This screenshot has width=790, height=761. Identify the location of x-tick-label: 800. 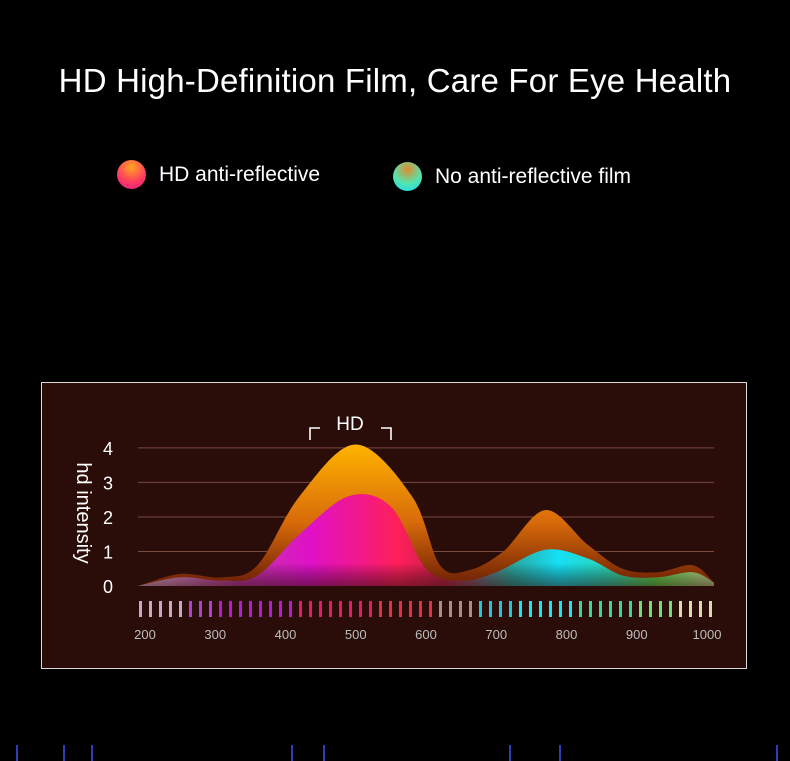
(567, 634).